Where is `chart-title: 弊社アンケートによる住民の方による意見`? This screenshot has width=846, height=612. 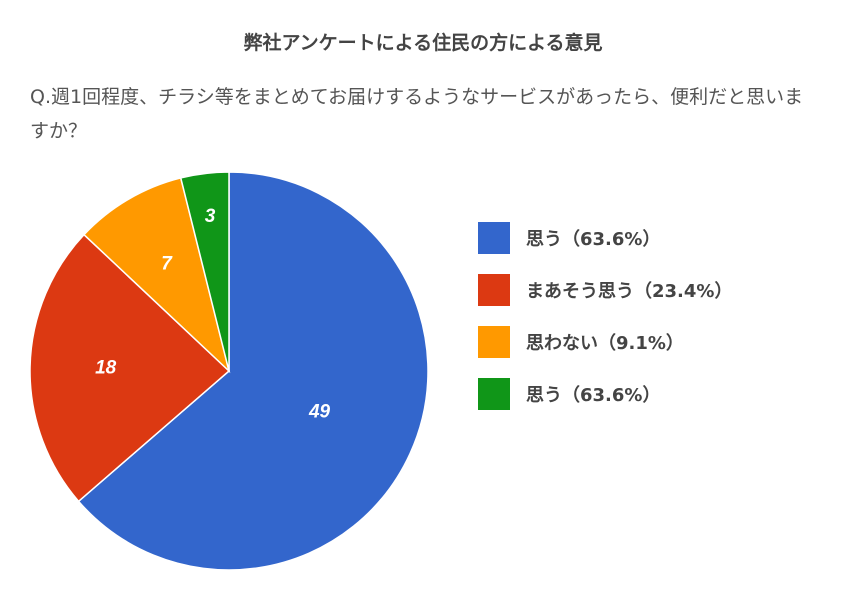 chart-title: 弊社アンケートによる住民の方による意見 is located at coordinates (423, 43).